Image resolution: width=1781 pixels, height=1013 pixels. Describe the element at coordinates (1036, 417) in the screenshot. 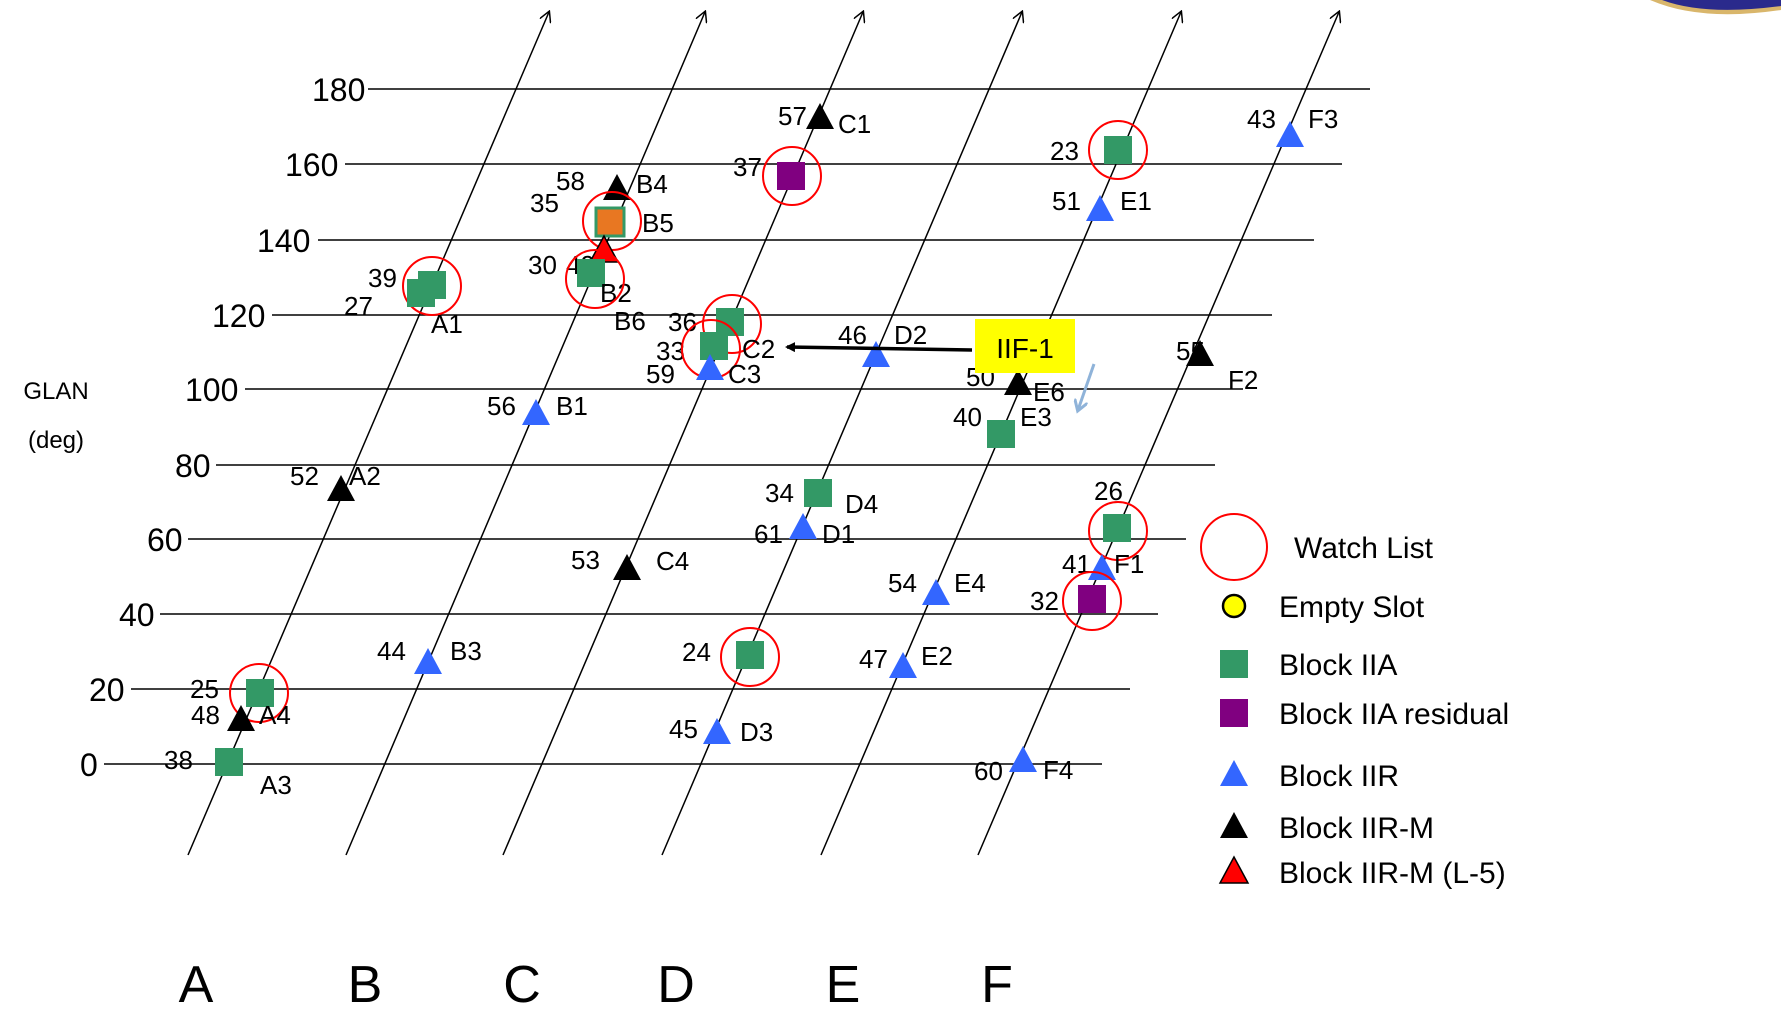

I see `satellite-slot-label: E3` at that location.